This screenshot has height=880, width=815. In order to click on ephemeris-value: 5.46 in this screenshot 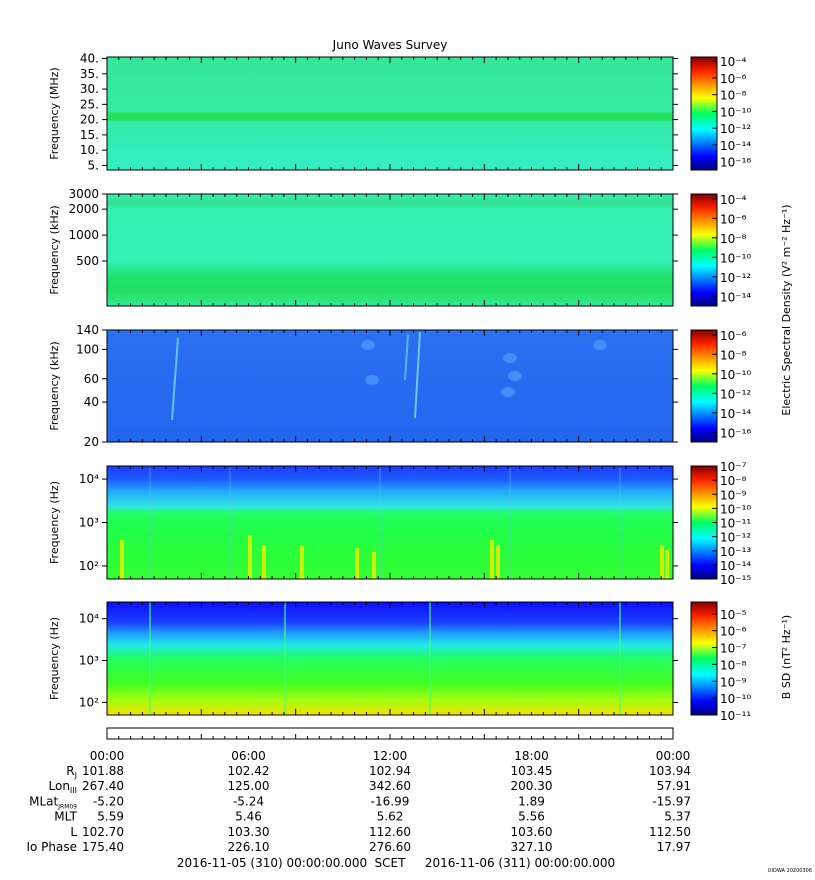, I will do `click(248, 817)`.